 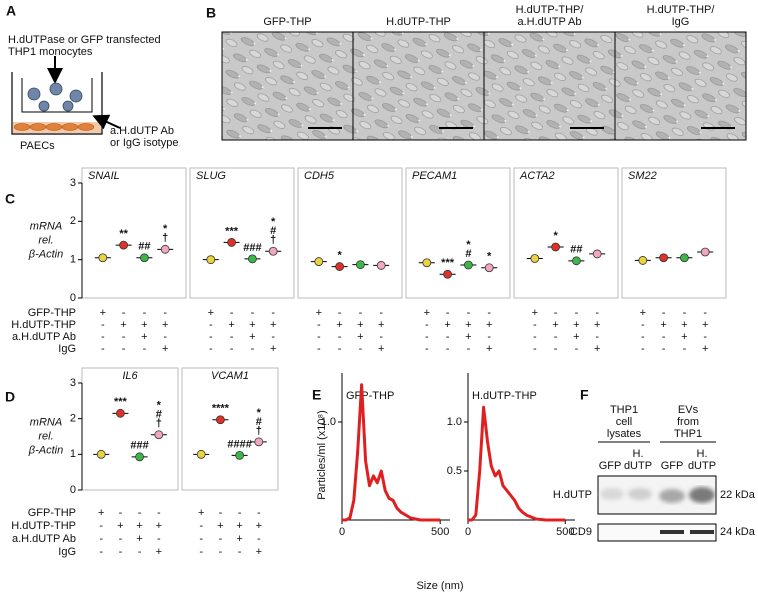 I want to click on y-axis-label: rel., so click(x=45, y=240).